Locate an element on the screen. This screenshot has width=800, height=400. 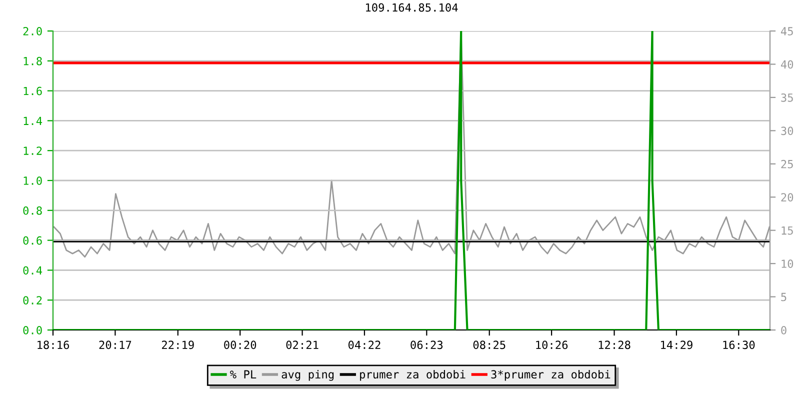
legend-label: 3*prumer za obdobi is located at coordinates (550, 375).